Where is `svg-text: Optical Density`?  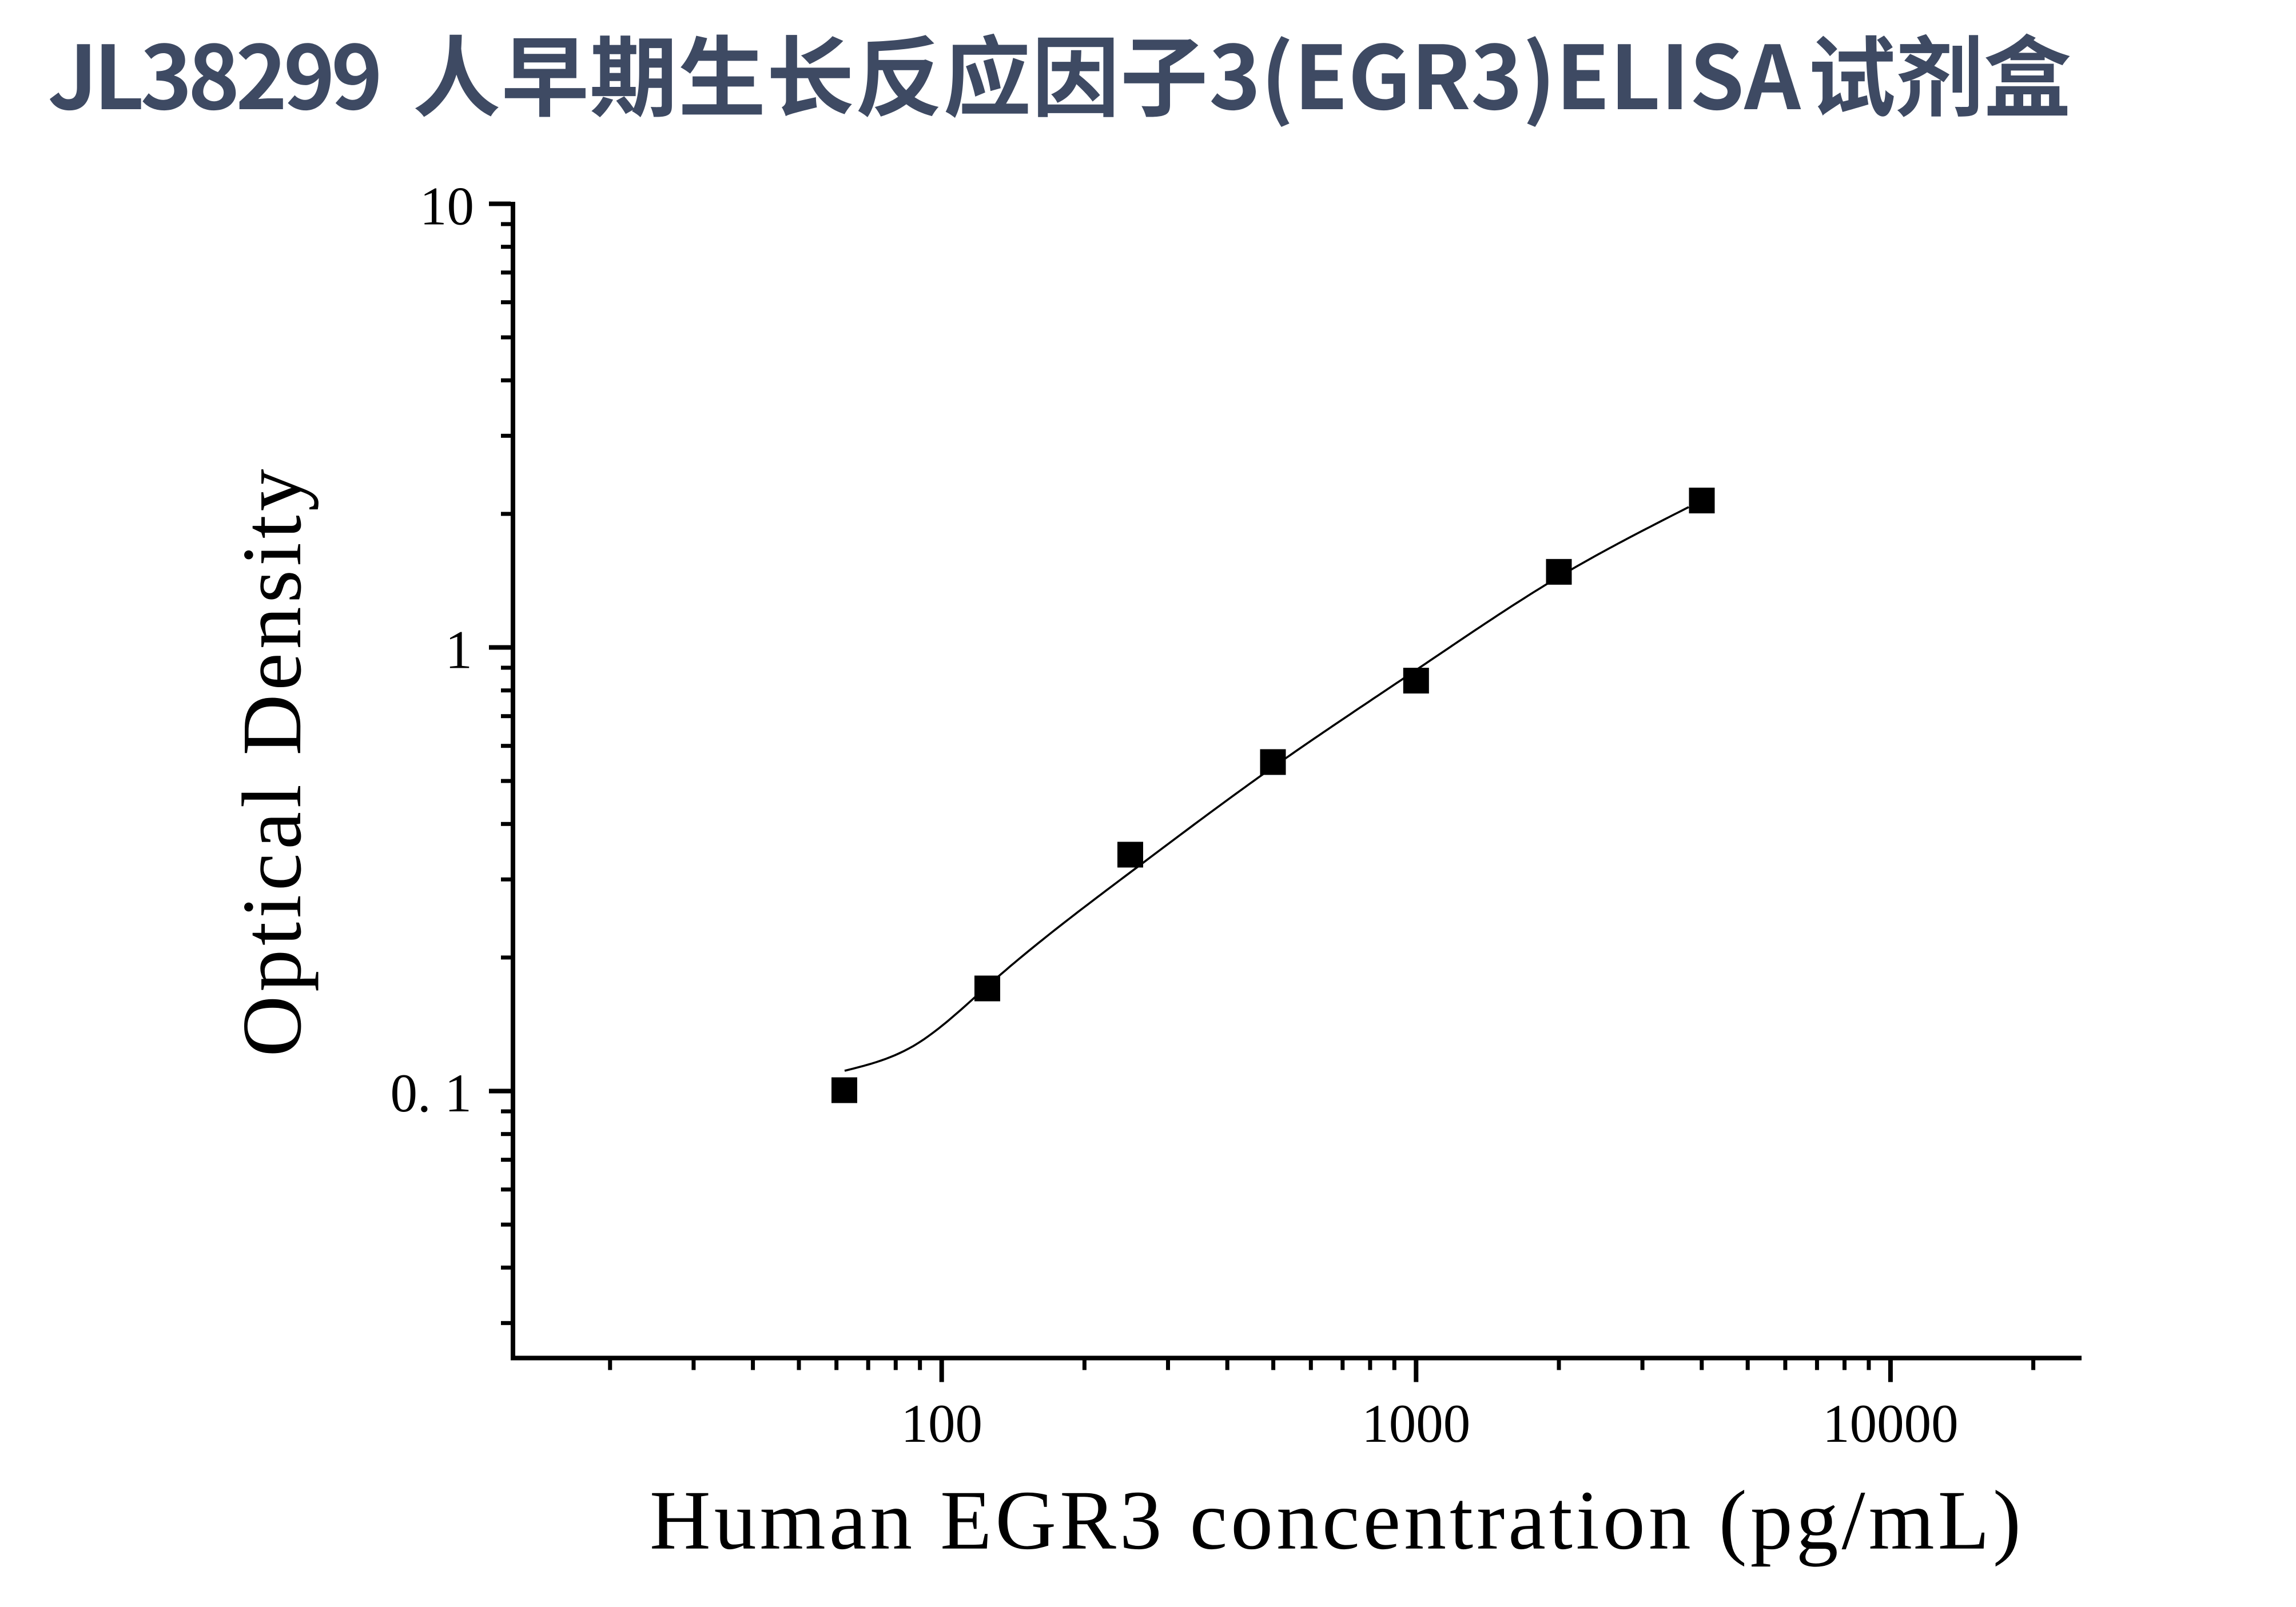 svg-text: Optical Density is located at coordinates (272, 760).